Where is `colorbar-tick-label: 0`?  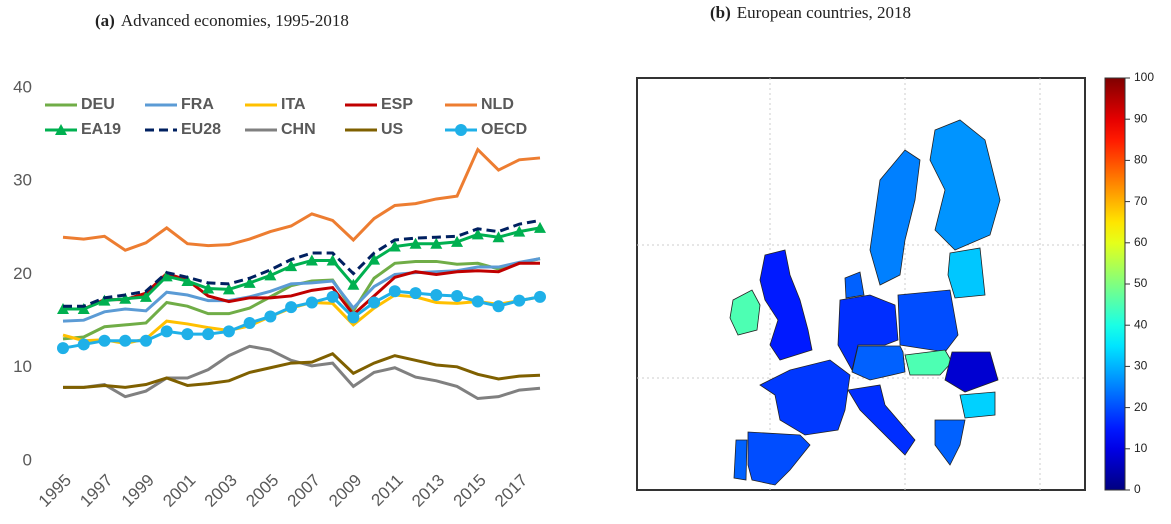
colorbar-tick-label: 0 is located at coordinates (1137, 489).